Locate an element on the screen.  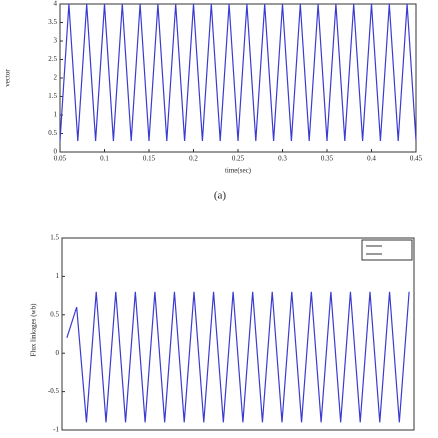
x-tick-label: 0.3 is located at coordinates (282, 159).